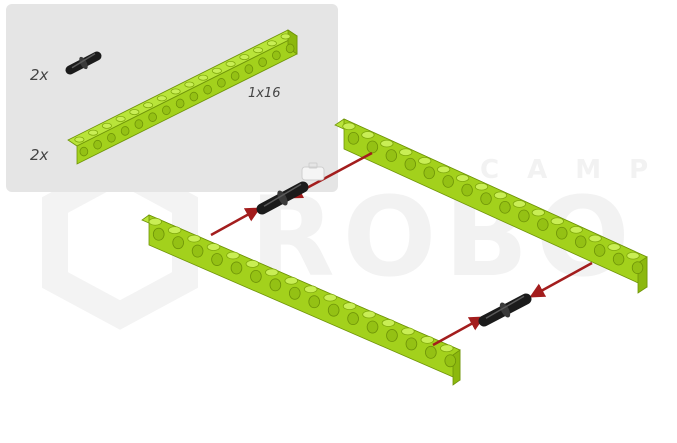 The image size is (677, 443). I want to click on watermark-subtitle: CAMP, so click(578, 170).